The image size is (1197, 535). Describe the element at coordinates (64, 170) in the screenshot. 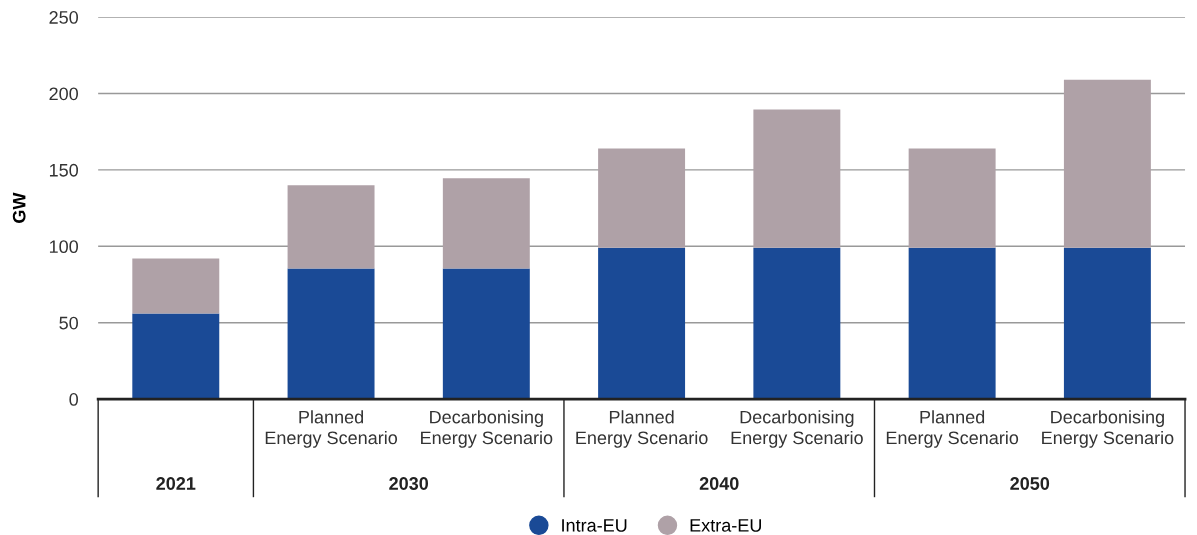

I see `y-tick-label: 150` at that location.